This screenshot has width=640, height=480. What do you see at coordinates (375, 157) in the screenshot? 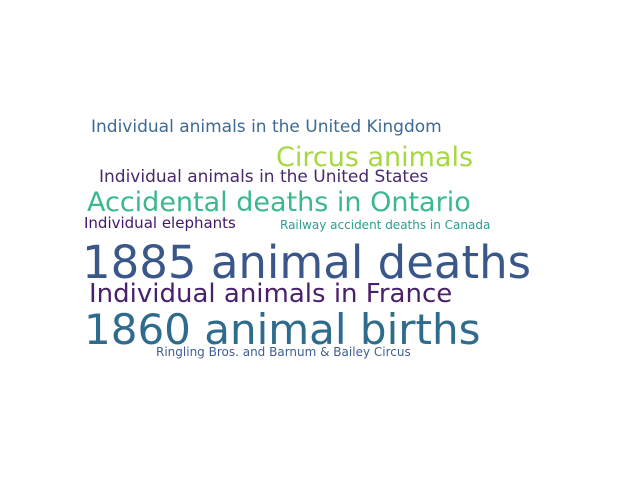
I see `word-circus-animals: Circus animals` at bounding box center [375, 157].